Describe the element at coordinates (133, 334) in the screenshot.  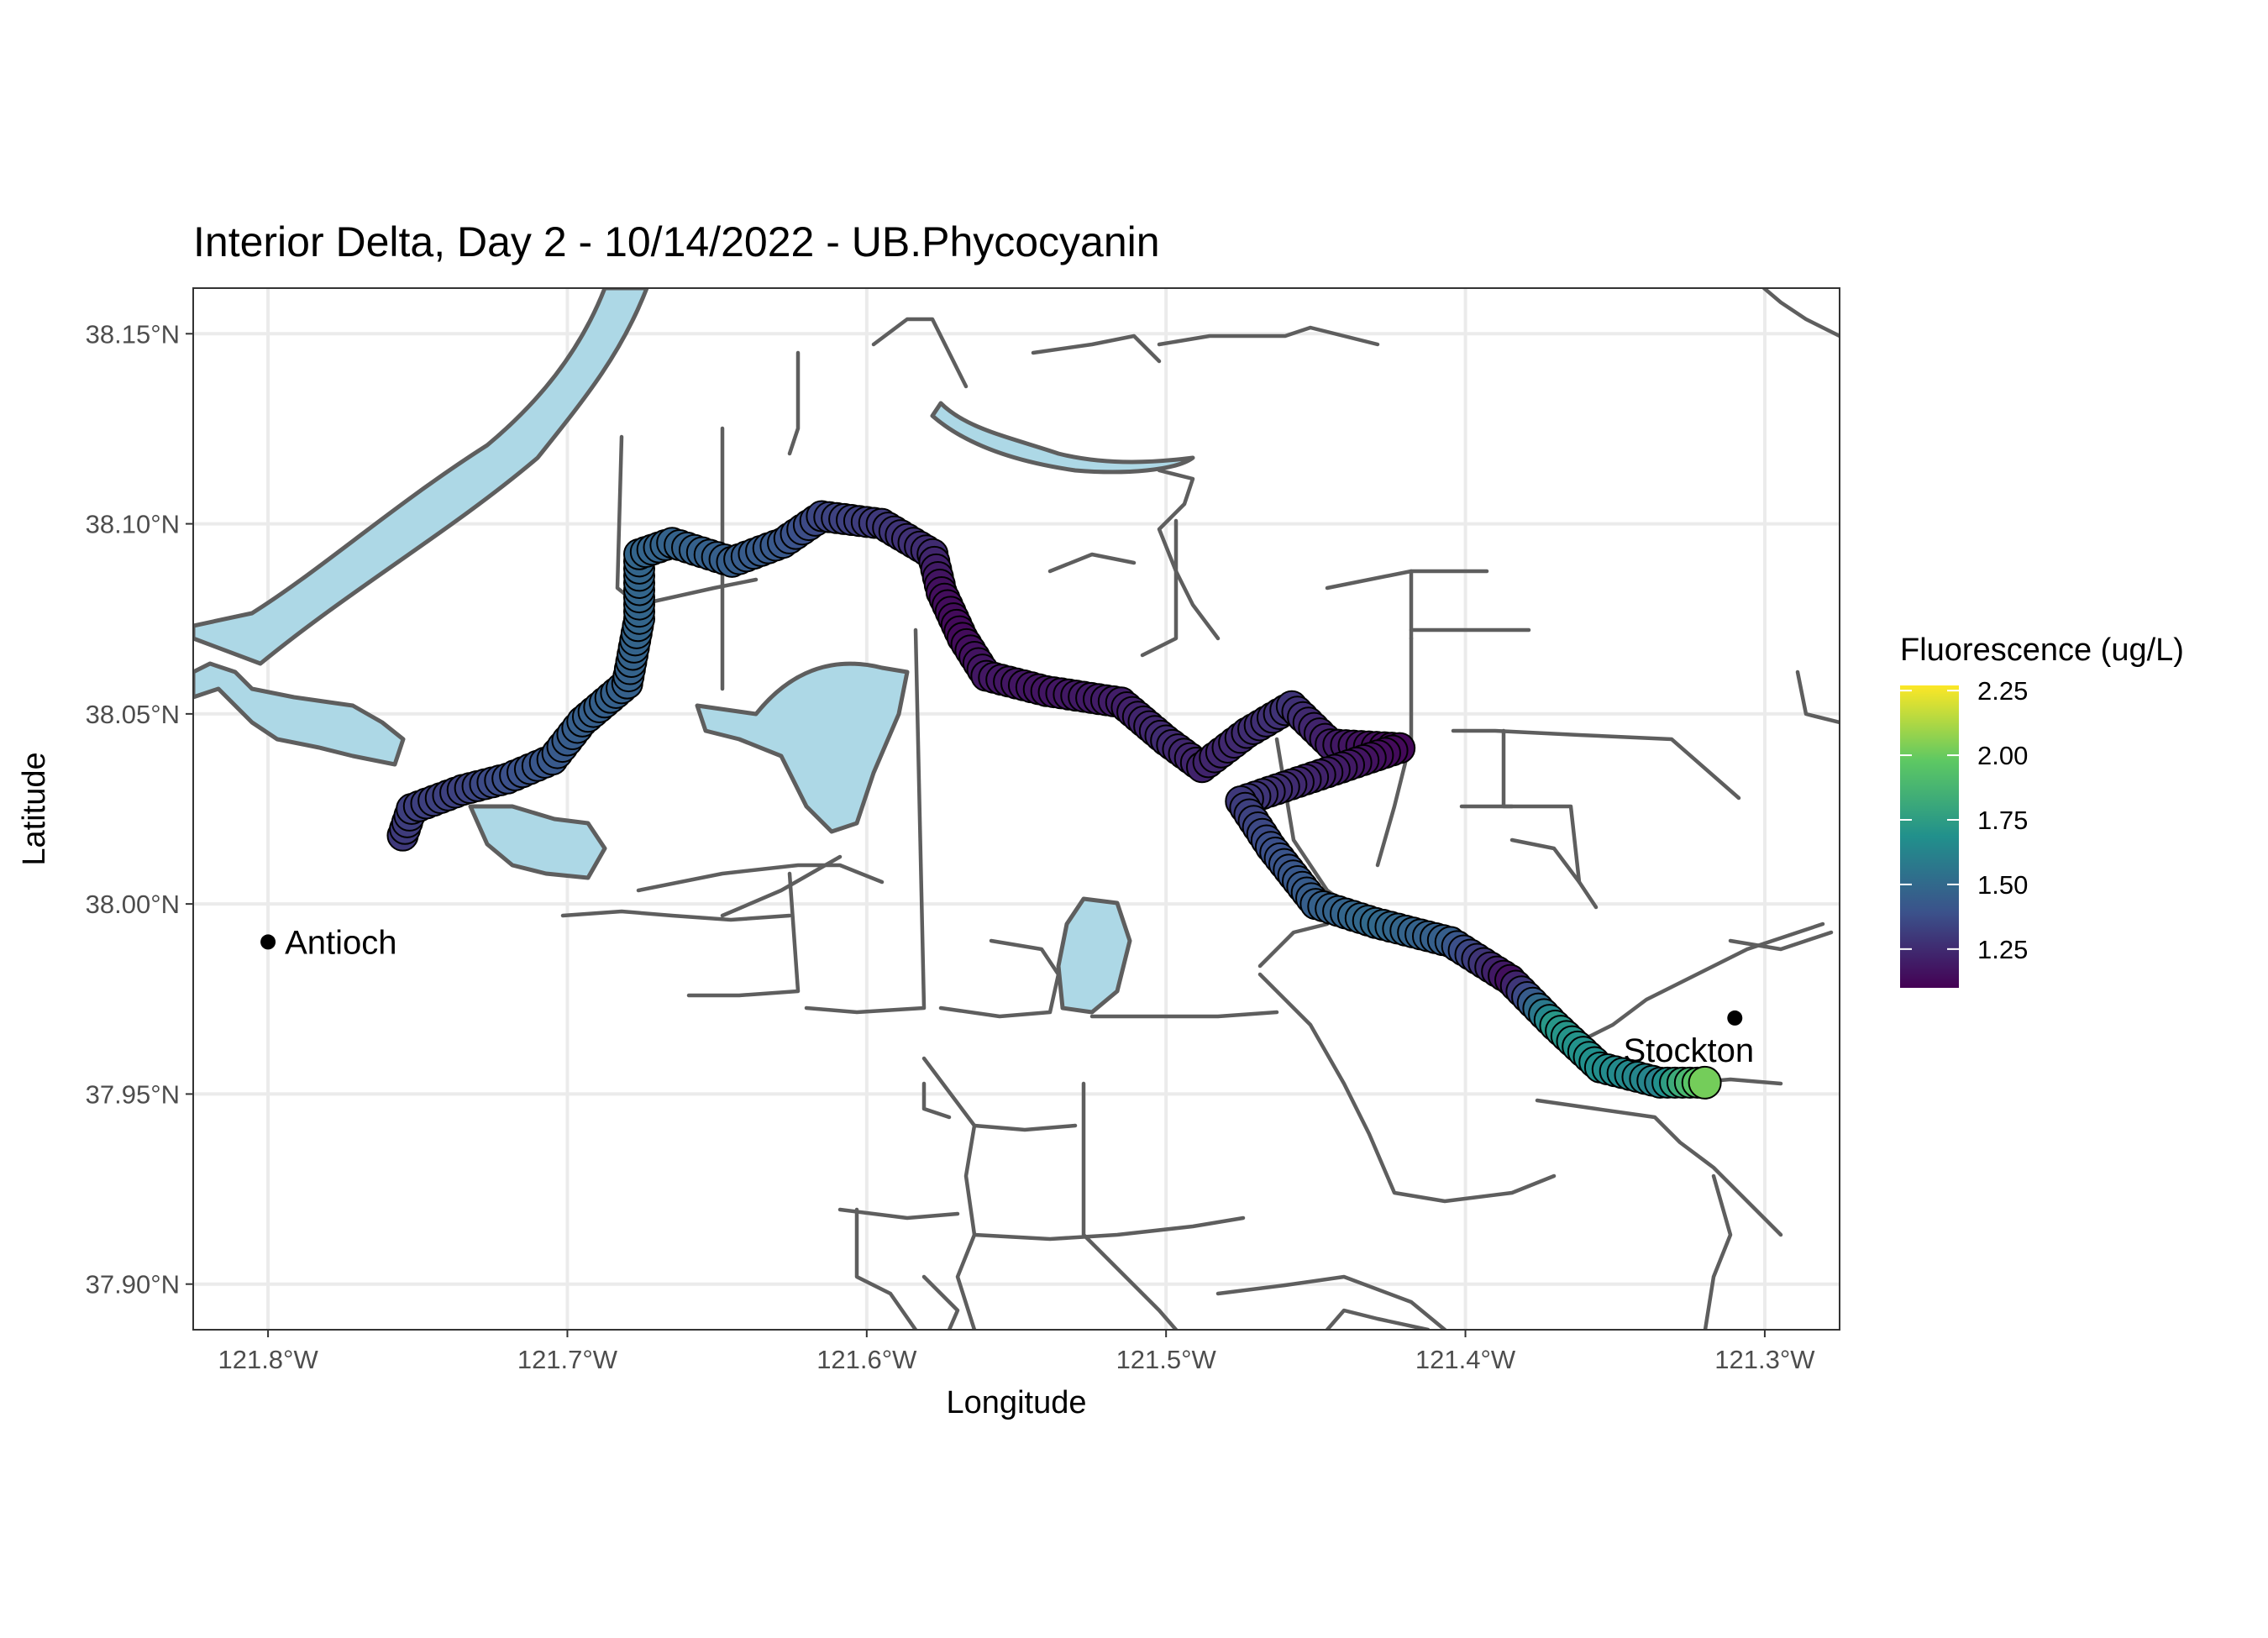
I see `y-tick-label: 38.15°N` at that location.